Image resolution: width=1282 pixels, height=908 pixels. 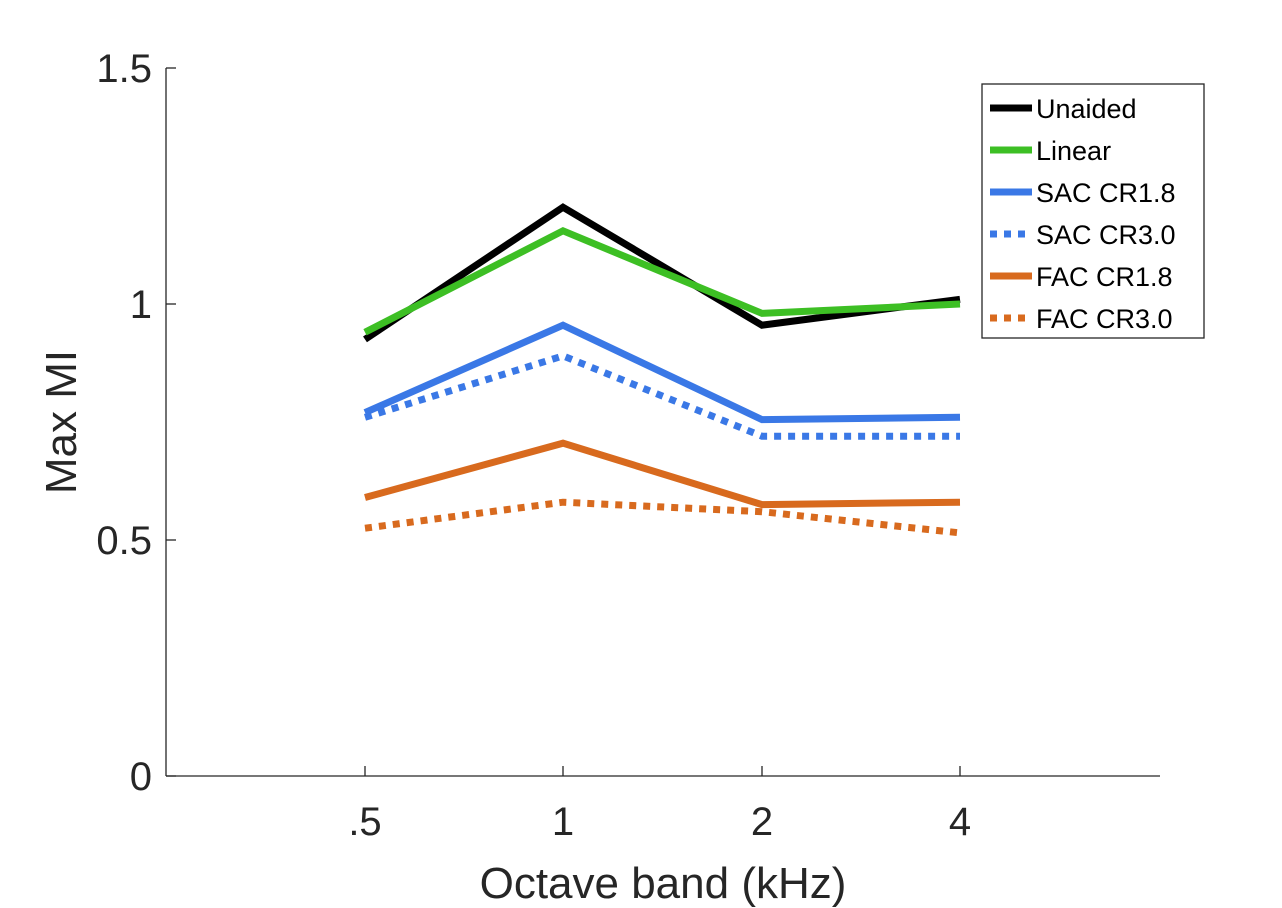 What do you see at coordinates (61, 422) in the screenshot?
I see `y-axis-title: Max MI` at bounding box center [61, 422].